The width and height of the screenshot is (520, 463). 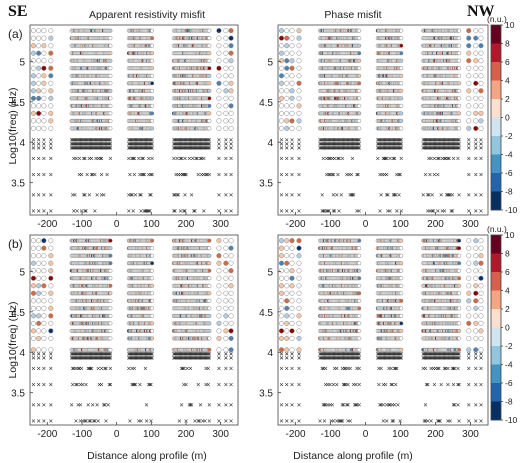 I want to click on y-tick-label: 4.5, so click(x=266, y=103).